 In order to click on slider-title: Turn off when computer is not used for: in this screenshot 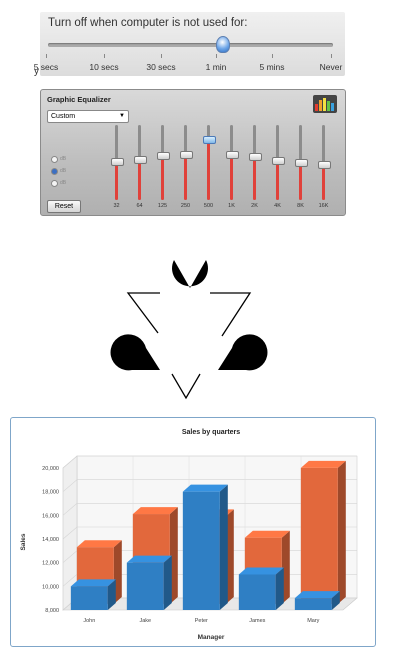, I will do `click(148, 23)`.